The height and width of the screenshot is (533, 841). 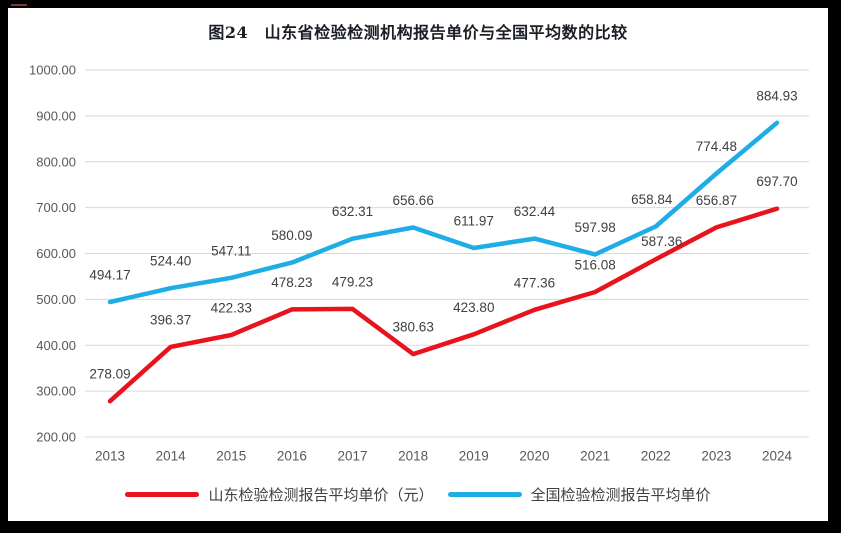 What do you see at coordinates (170, 261) in the screenshot?
I see `point-data-label: 524.40` at bounding box center [170, 261].